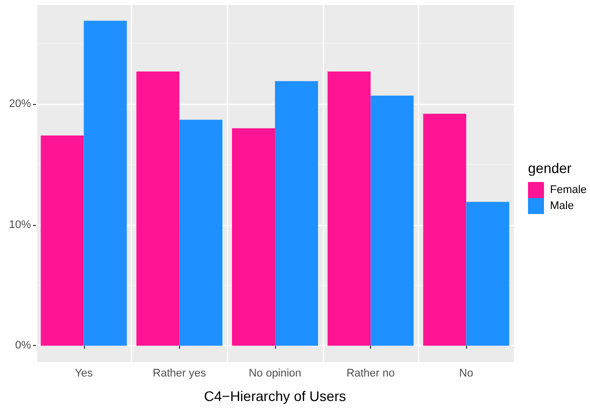 This screenshot has height=408, width=590. What do you see at coordinates (370, 374) in the screenshot?
I see `x-tick-label: Rather no` at bounding box center [370, 374].